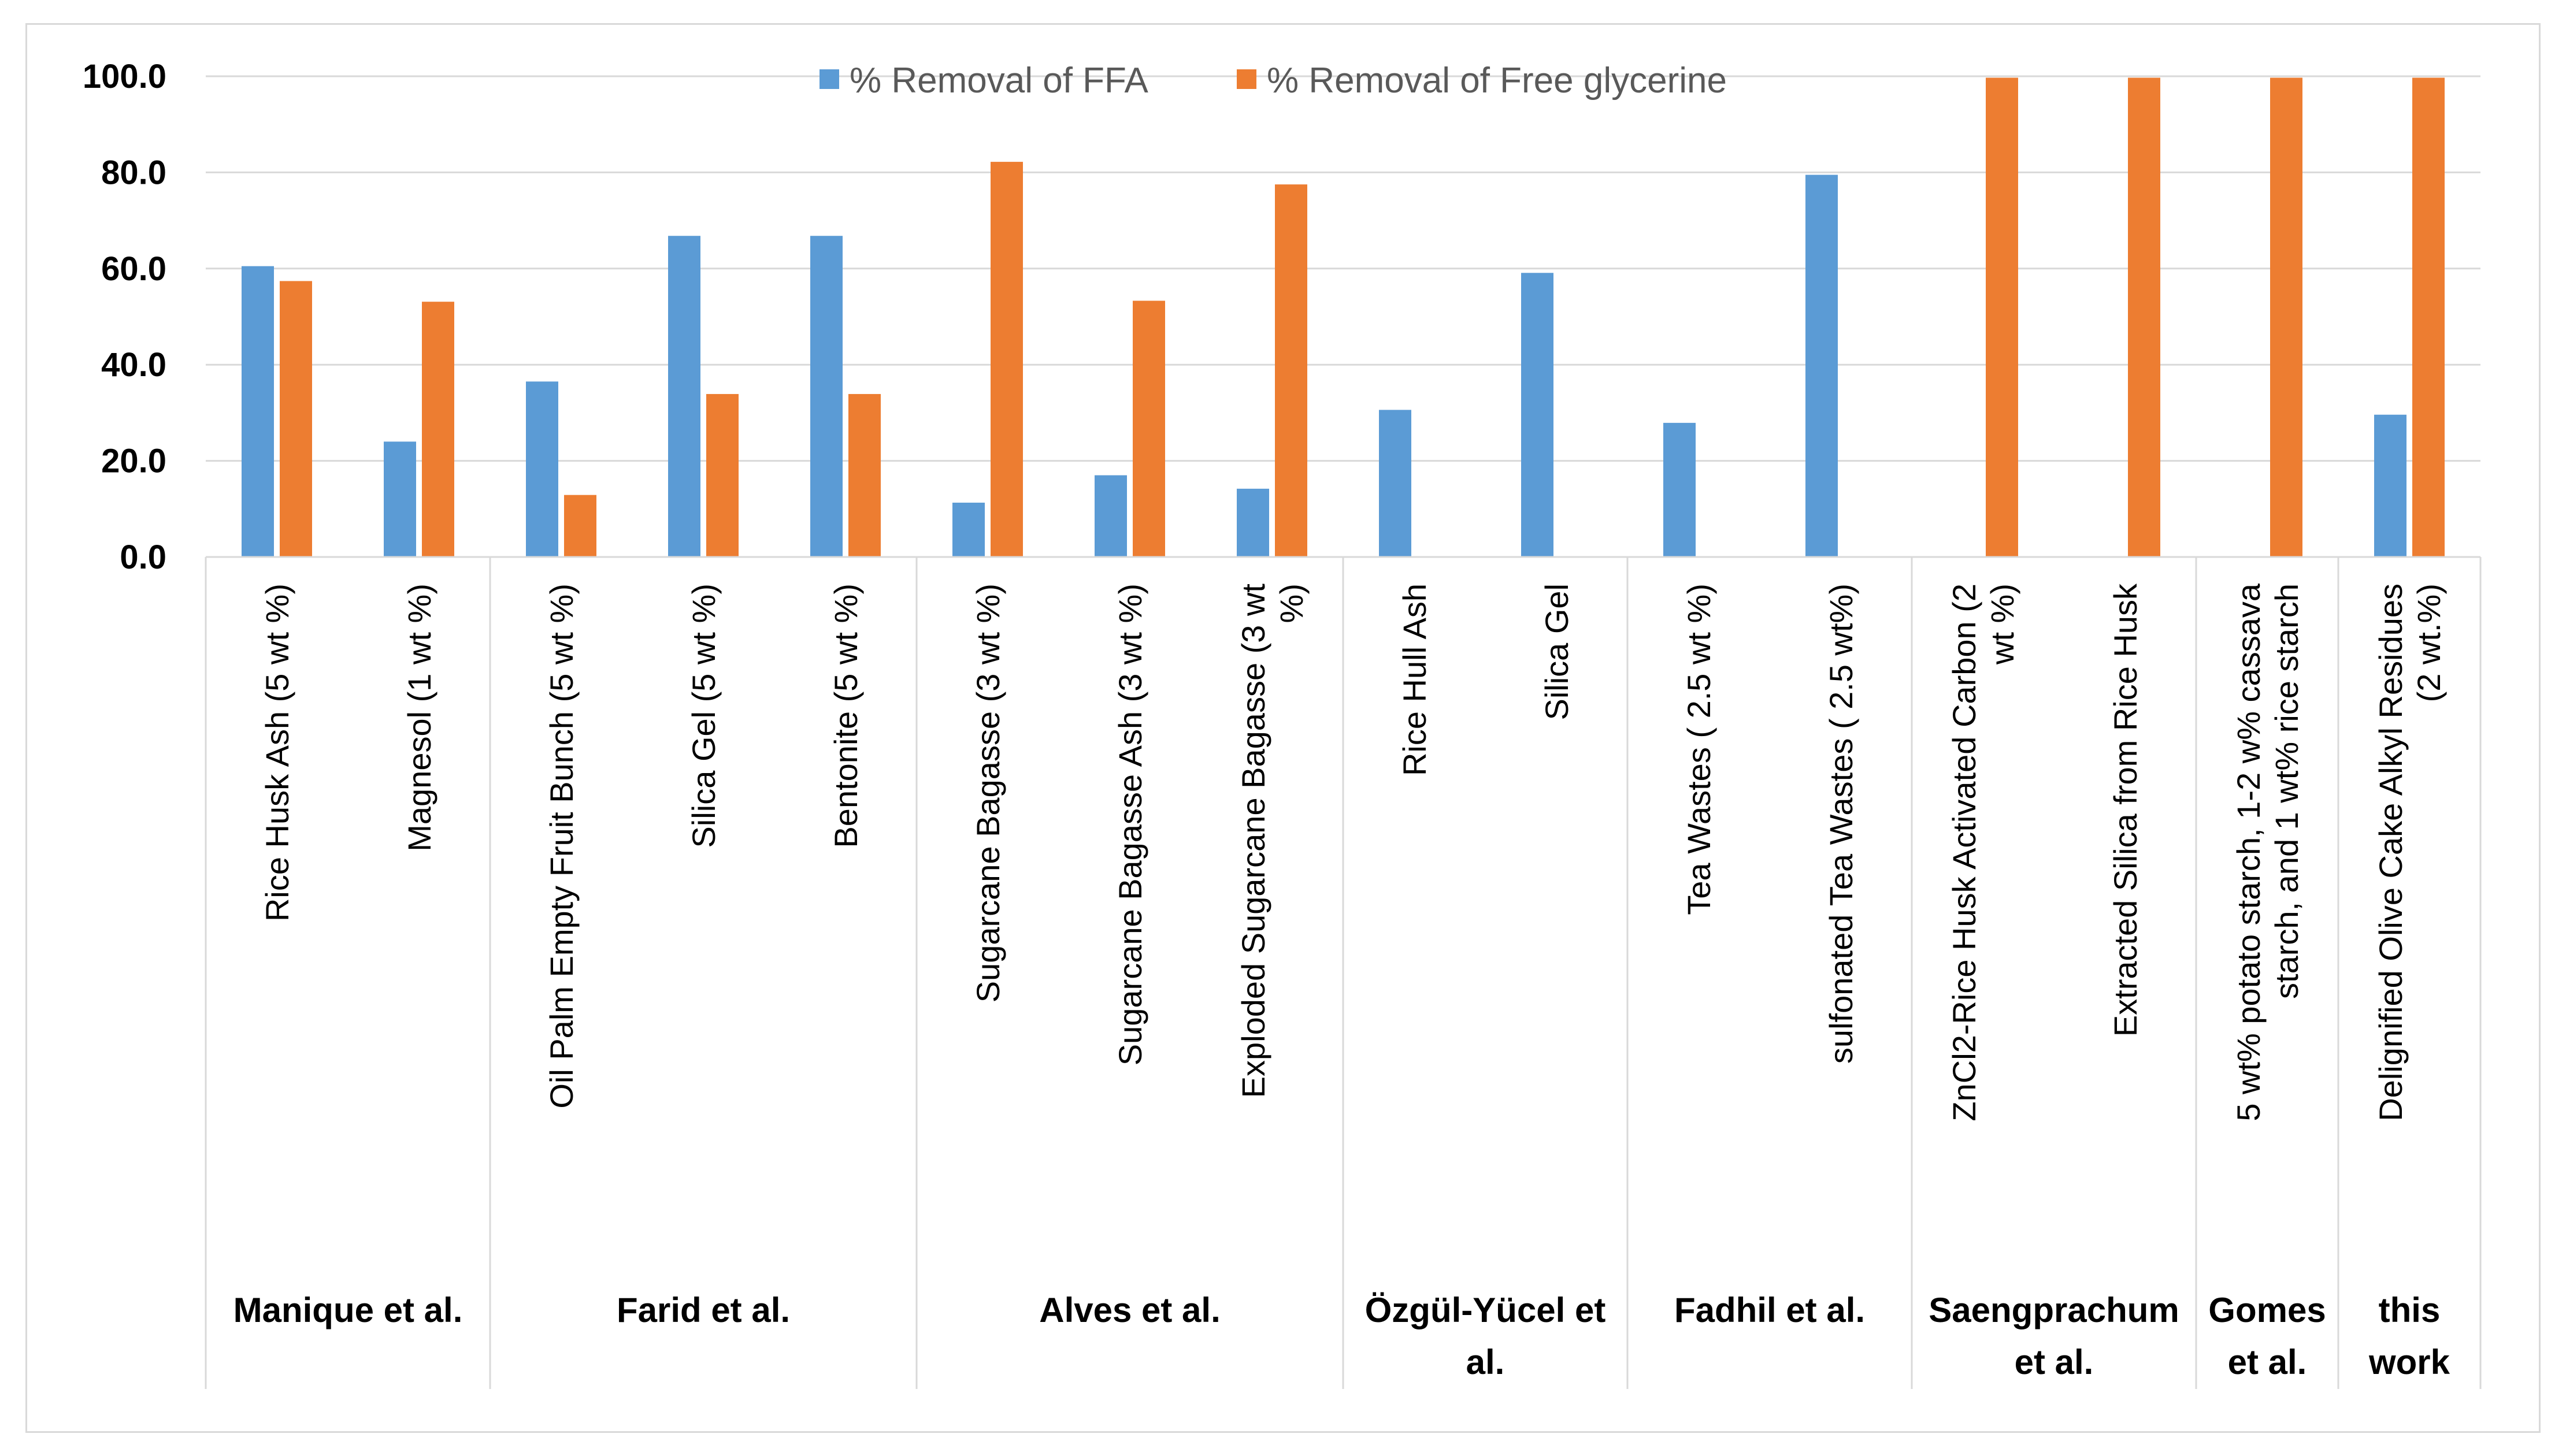 The image size is (2566, 1456). I want to click on category-label-5: Bentonite (5 wt %), so click(846, 716).